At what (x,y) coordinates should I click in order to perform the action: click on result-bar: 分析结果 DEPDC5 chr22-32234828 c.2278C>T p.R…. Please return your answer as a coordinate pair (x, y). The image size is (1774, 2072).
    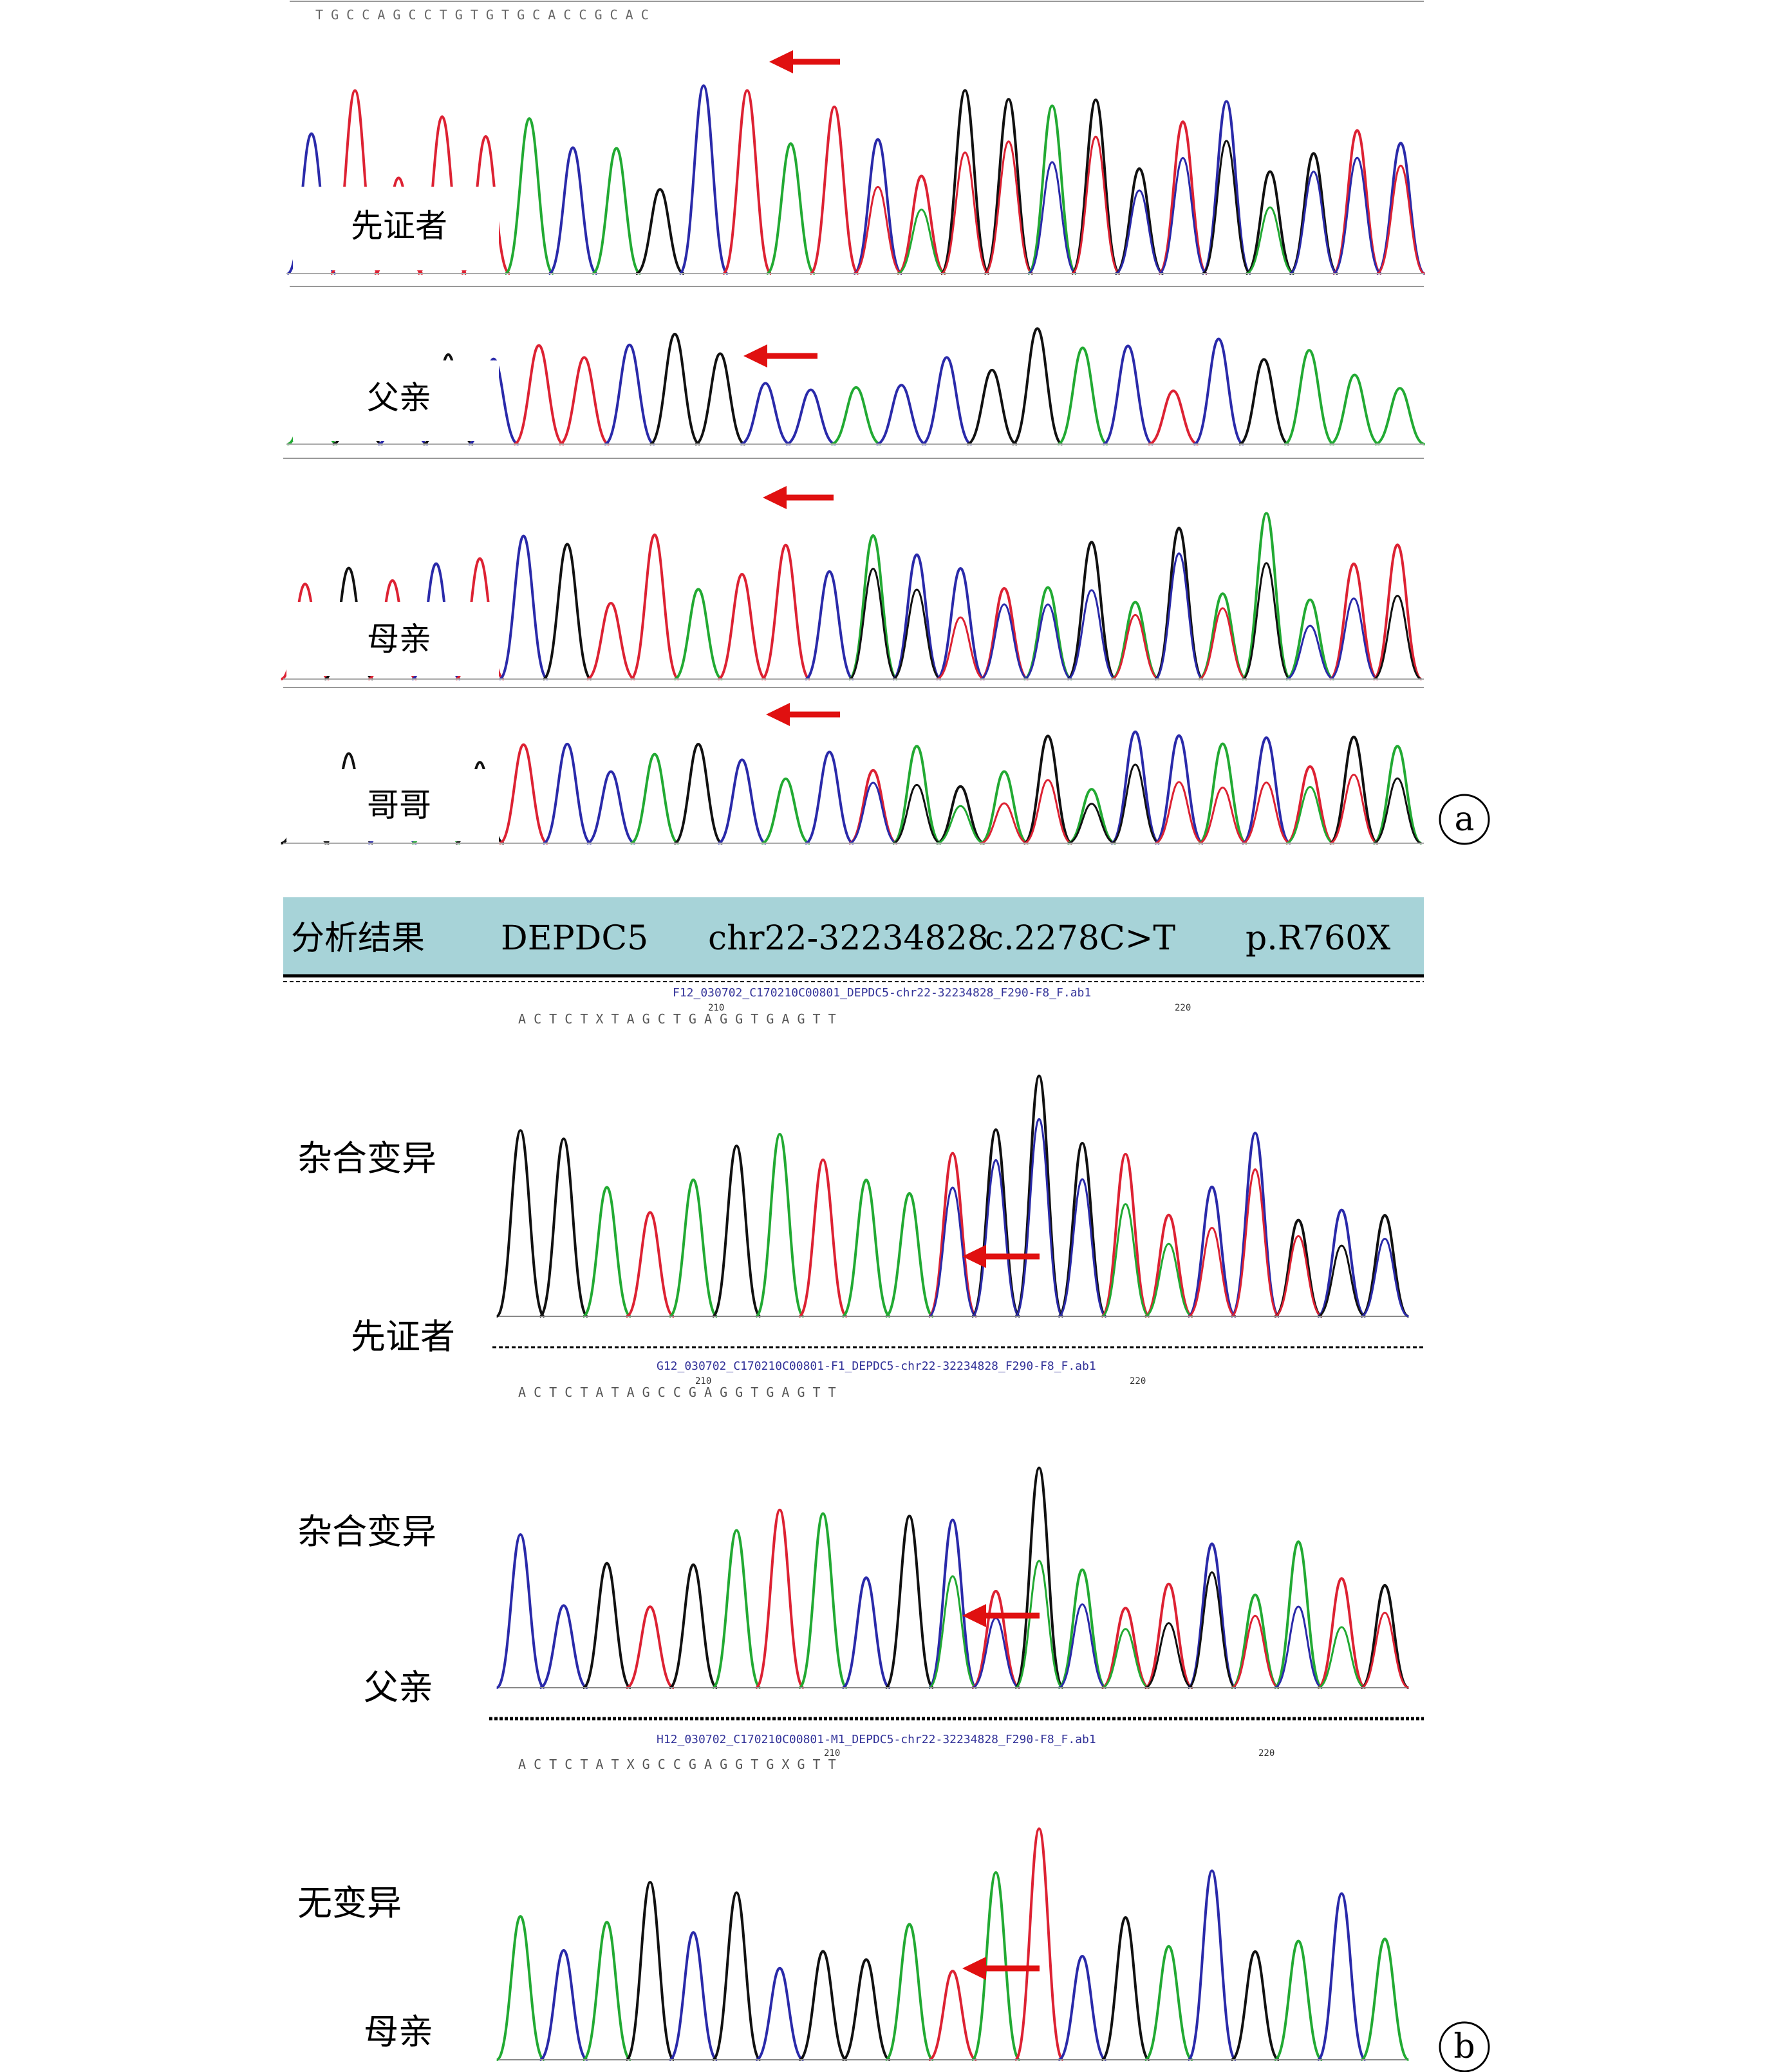
    Looking at the image, I should click on (854, 939).